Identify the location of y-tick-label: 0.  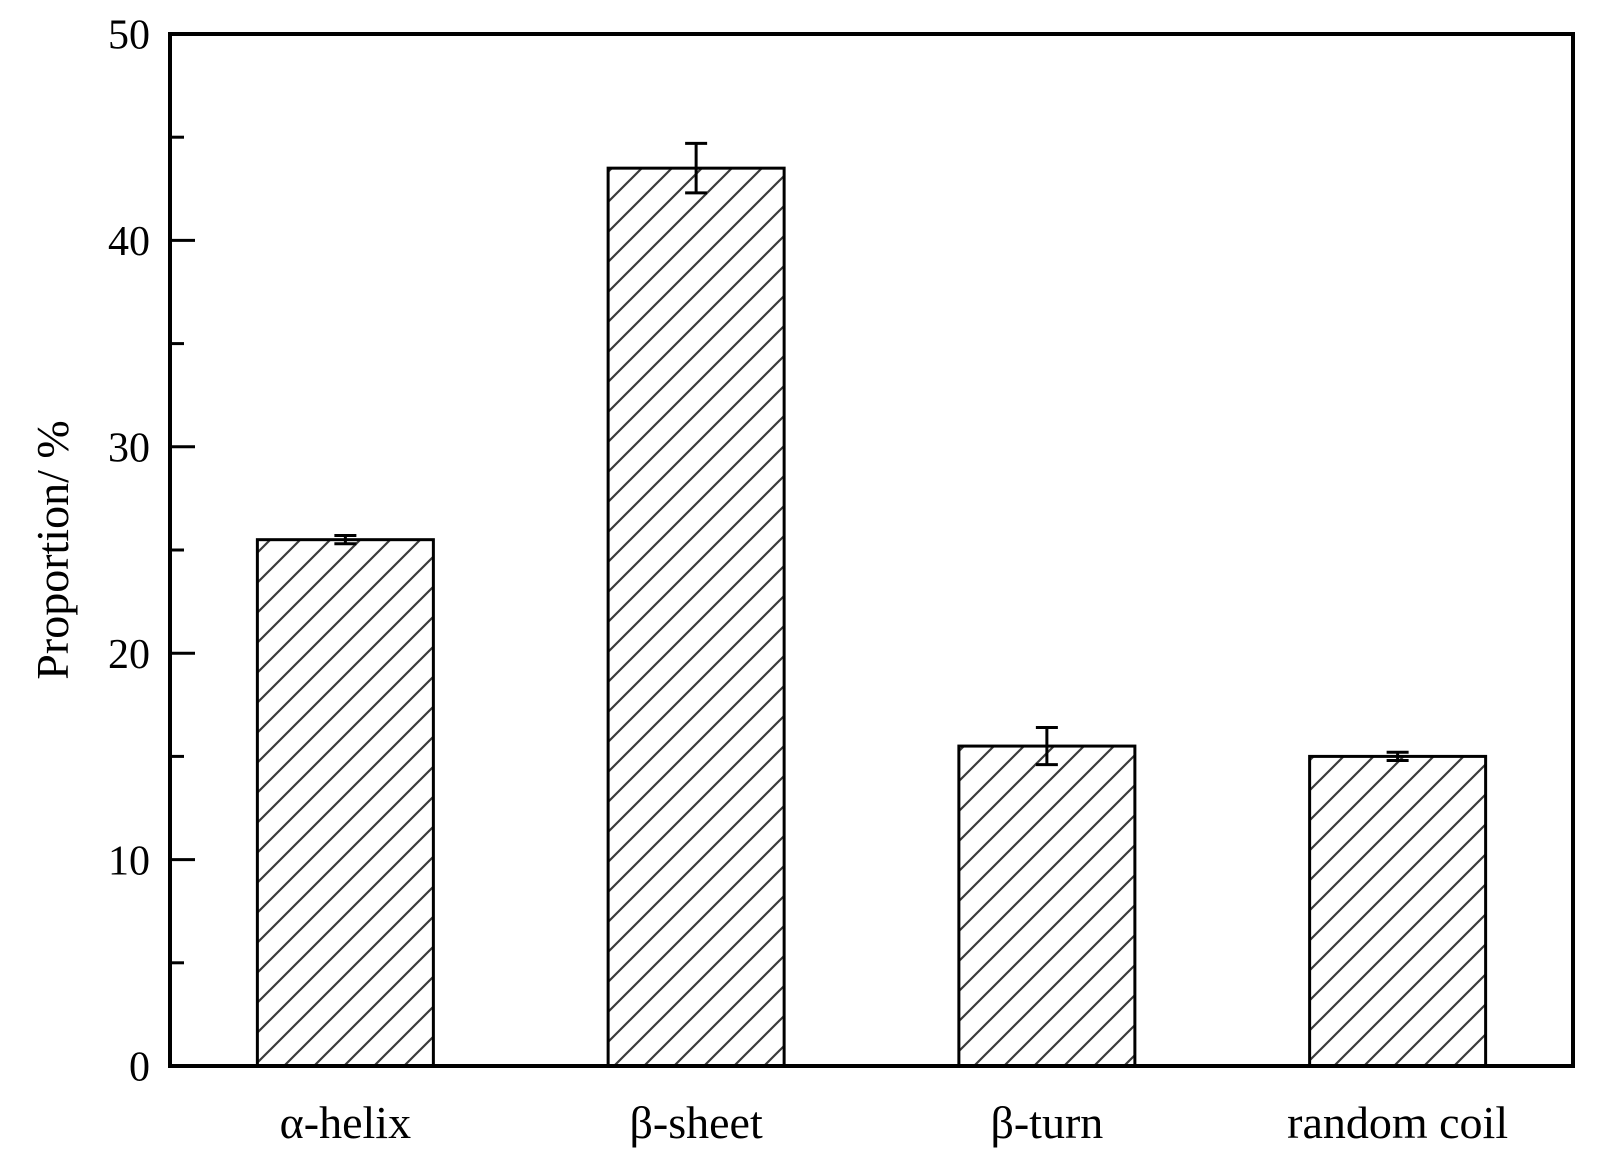
(139, 1068).